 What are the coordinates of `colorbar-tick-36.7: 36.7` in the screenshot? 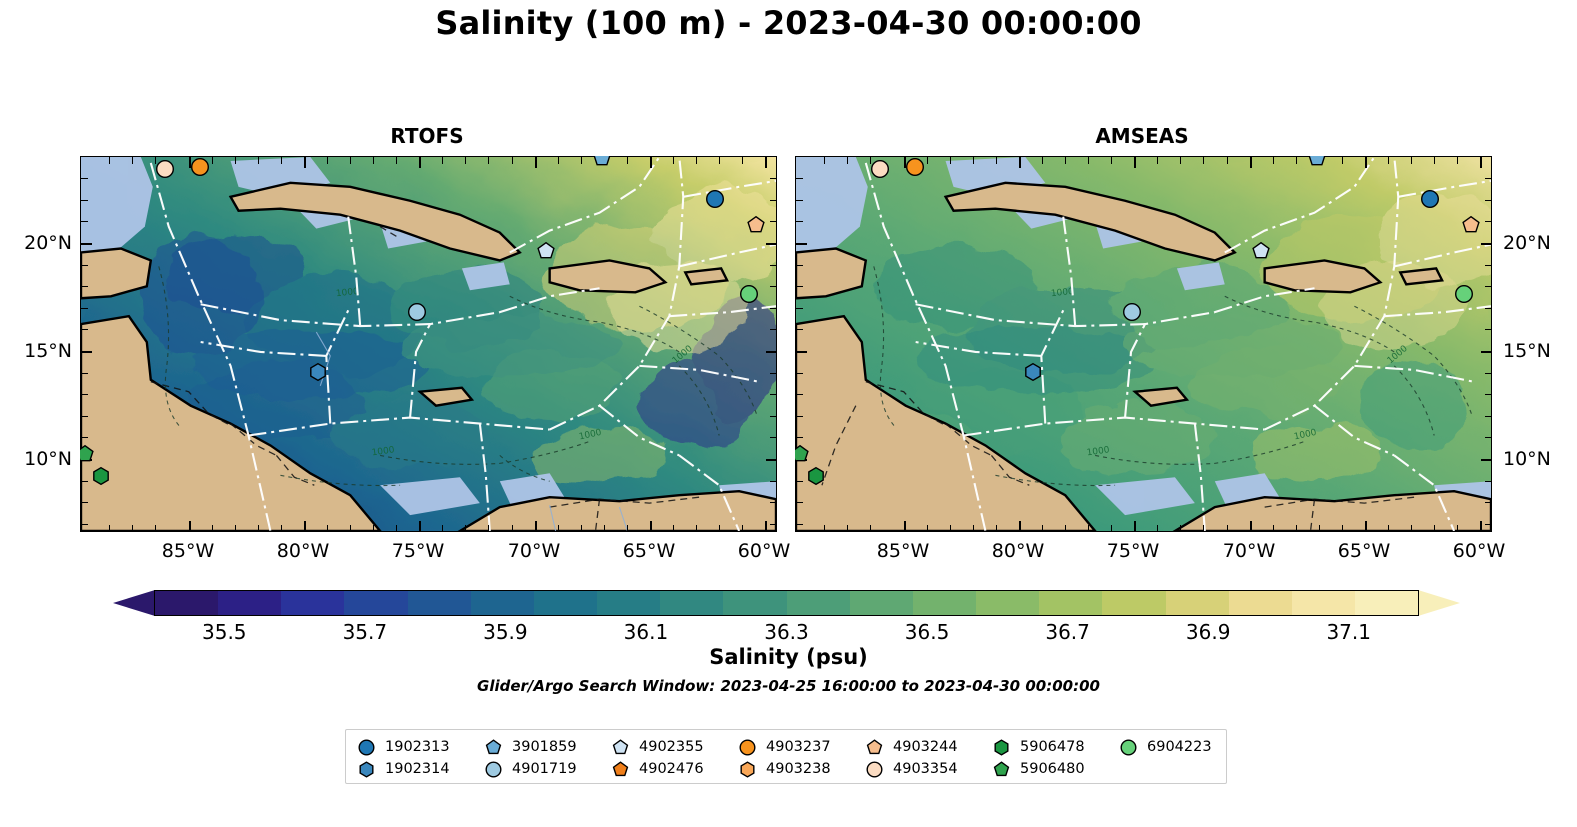 It's located at (1067, 632).